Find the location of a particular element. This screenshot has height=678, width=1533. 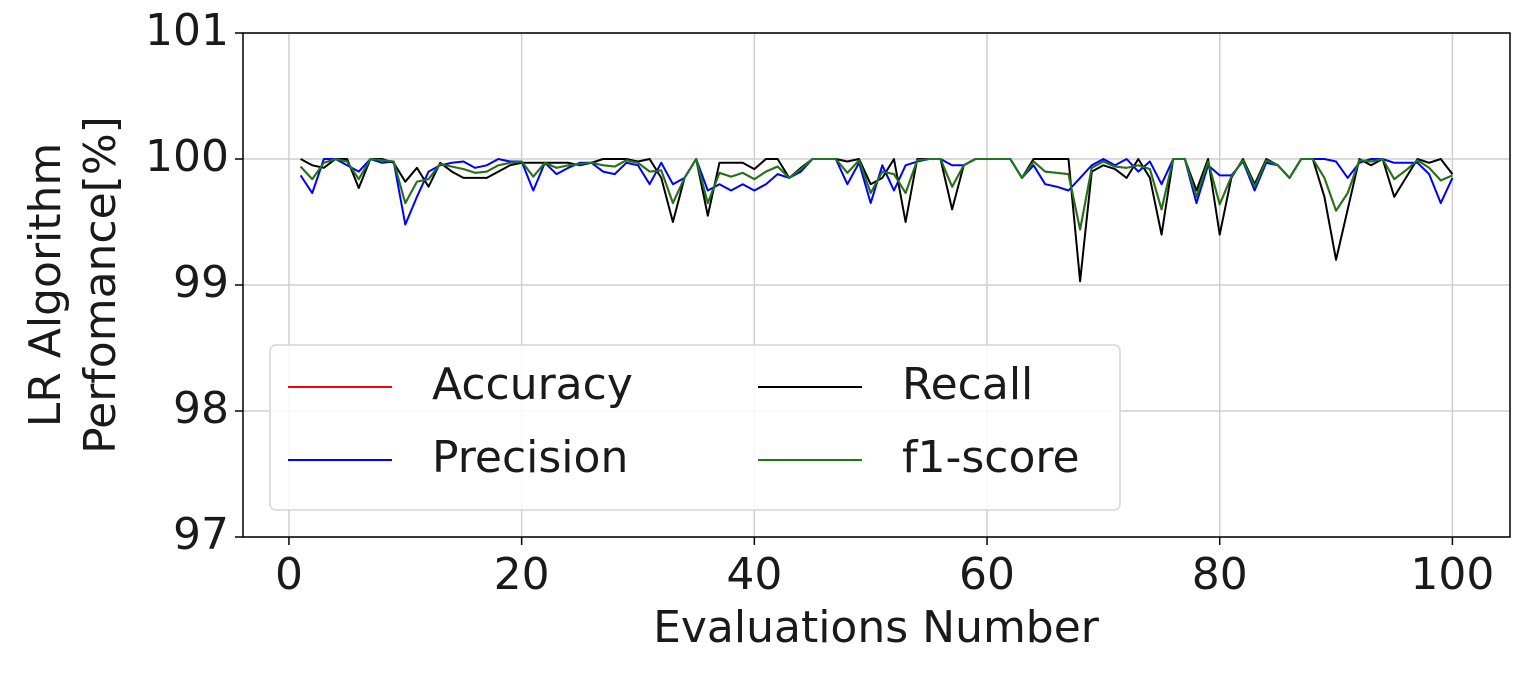

x-tick-label: 40 is located at coordinates (754, 574).